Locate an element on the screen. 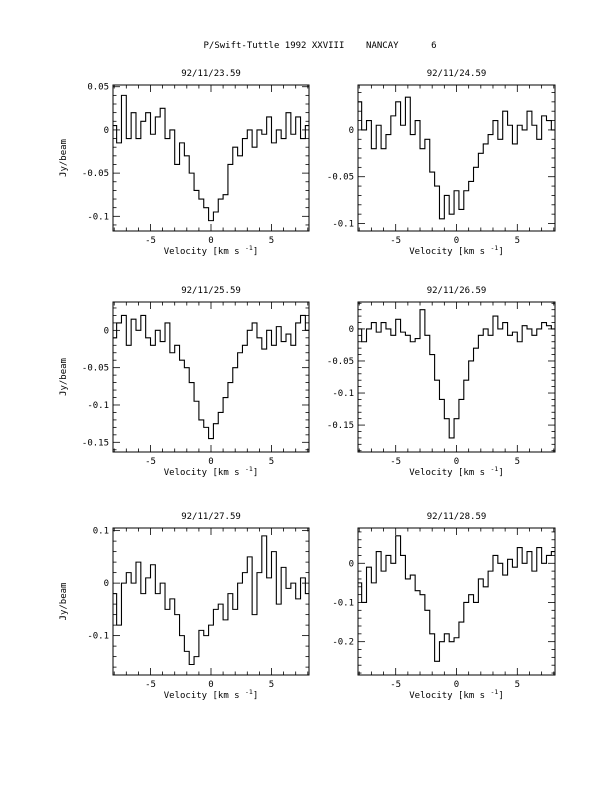  panel-title: 92/11/23.59 is located at coordinates (211, 74).